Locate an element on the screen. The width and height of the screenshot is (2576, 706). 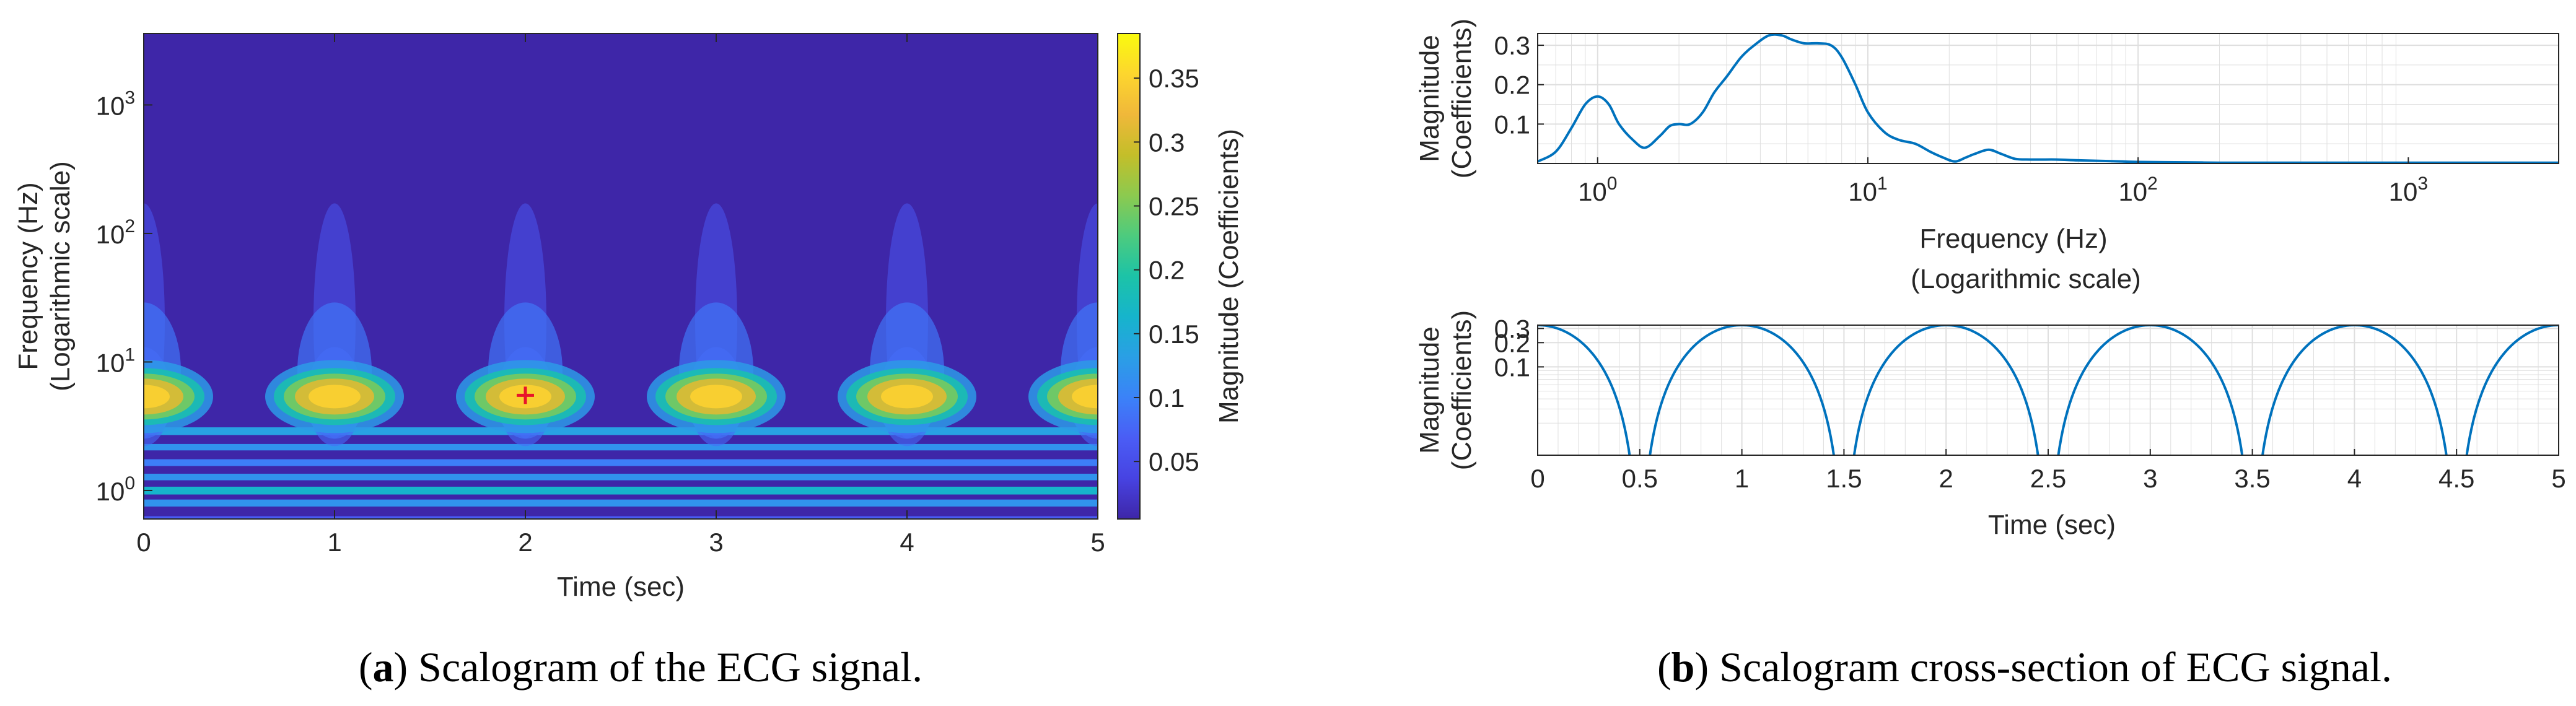
scalogram-x-tick-label: 3 is located at coordinates (716, 543).